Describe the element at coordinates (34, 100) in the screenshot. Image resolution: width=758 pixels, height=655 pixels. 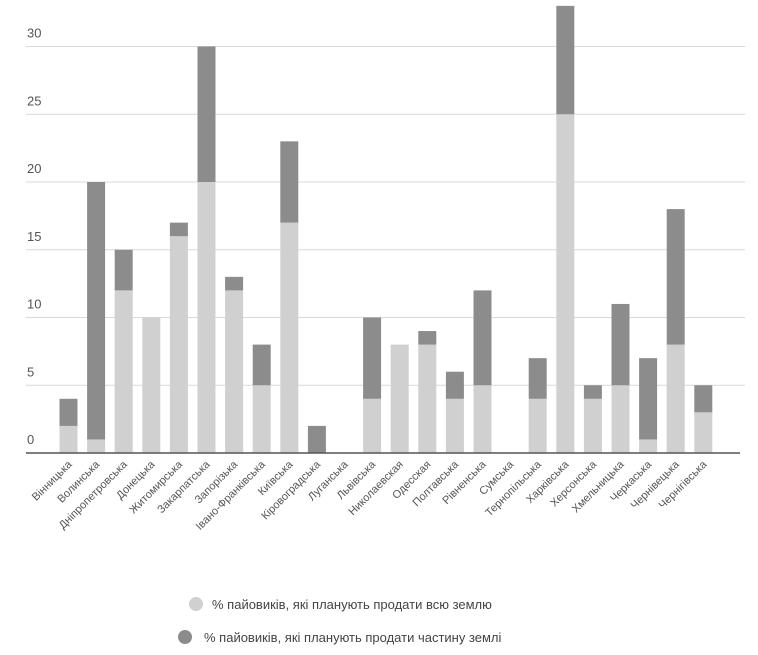
I see `y-tick-label-25: 25` at that location.